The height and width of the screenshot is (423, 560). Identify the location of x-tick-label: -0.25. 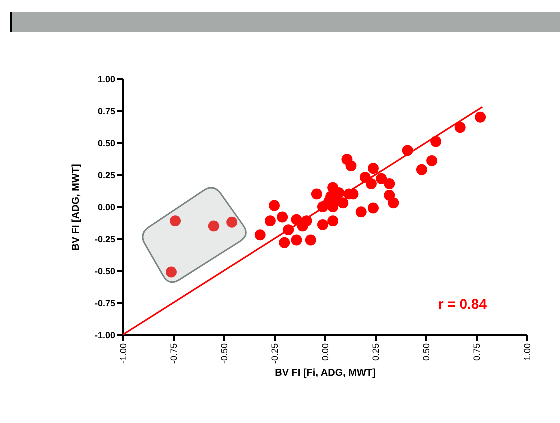
(275, 354).